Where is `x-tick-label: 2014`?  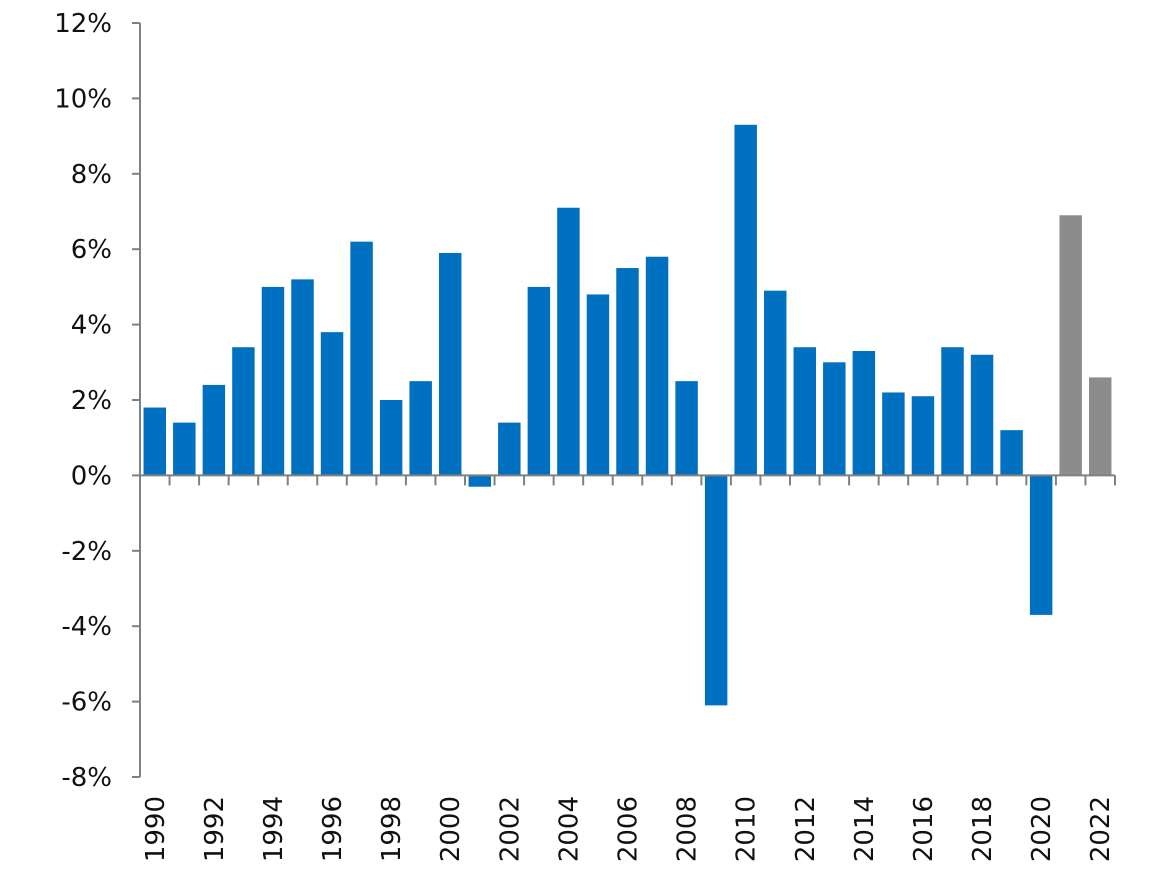
x-tick-label: 2014 is located at coordinates (865, 829).